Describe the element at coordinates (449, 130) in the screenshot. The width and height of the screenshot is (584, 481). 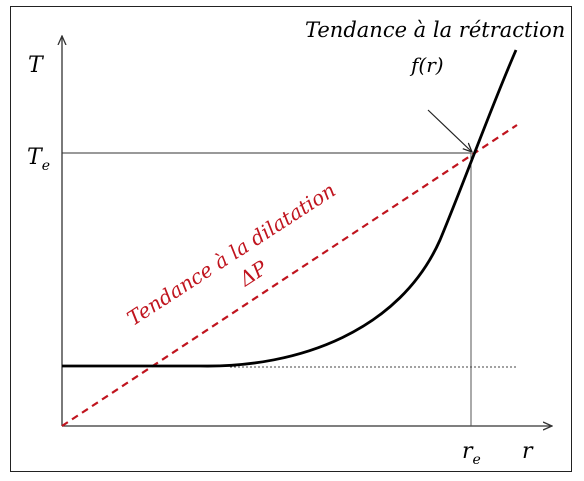
I see `pointer-arrow` at that location.